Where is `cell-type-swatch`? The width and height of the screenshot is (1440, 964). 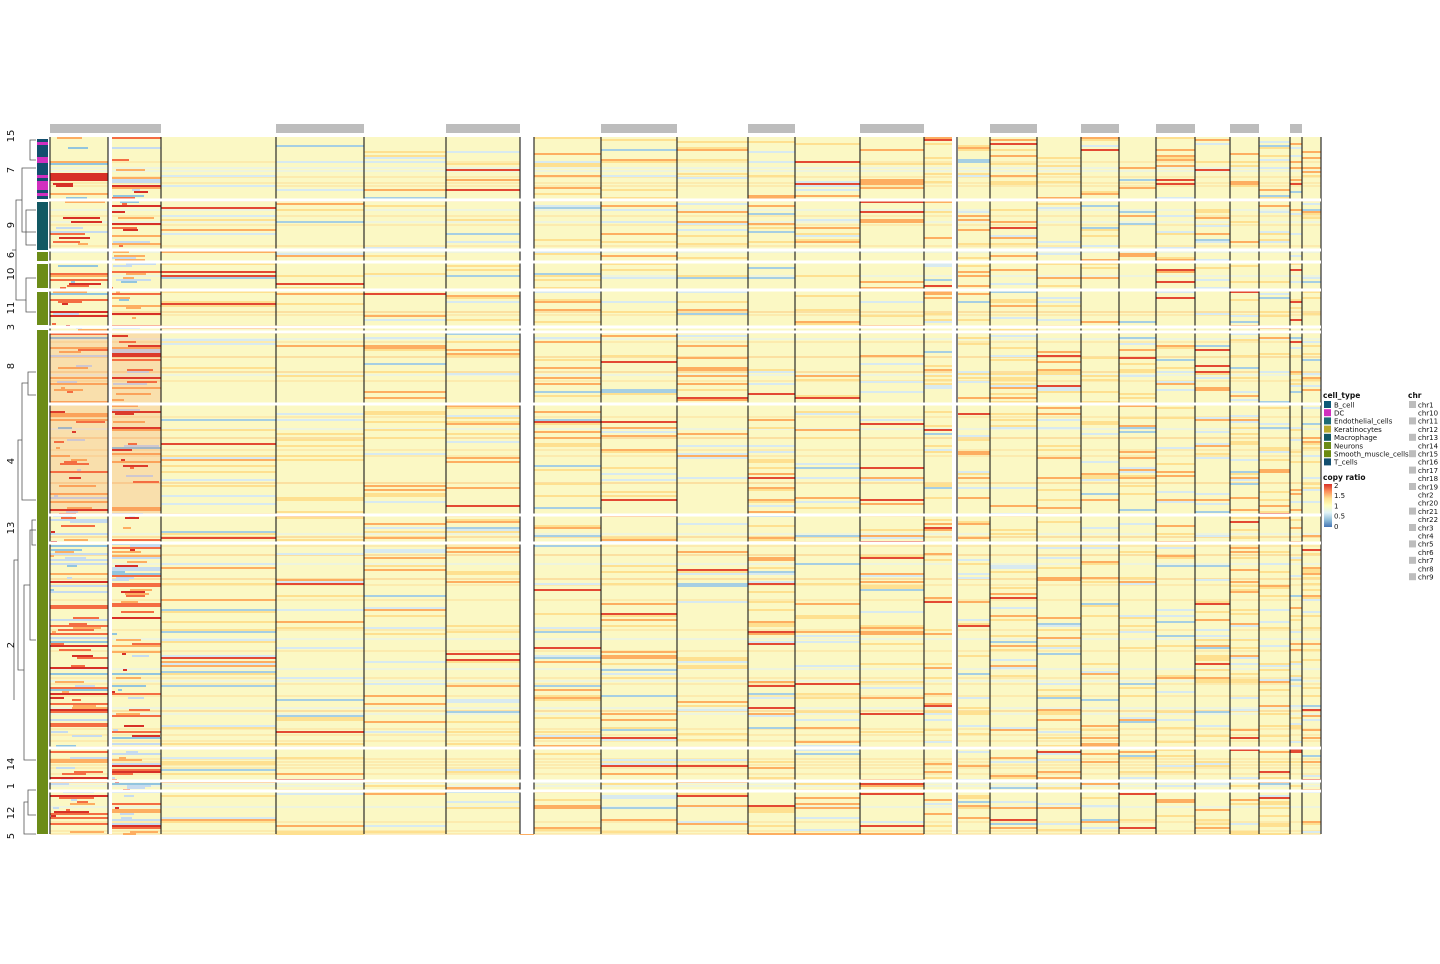 cell-type-swatch is located at coordinates (1327, 445).